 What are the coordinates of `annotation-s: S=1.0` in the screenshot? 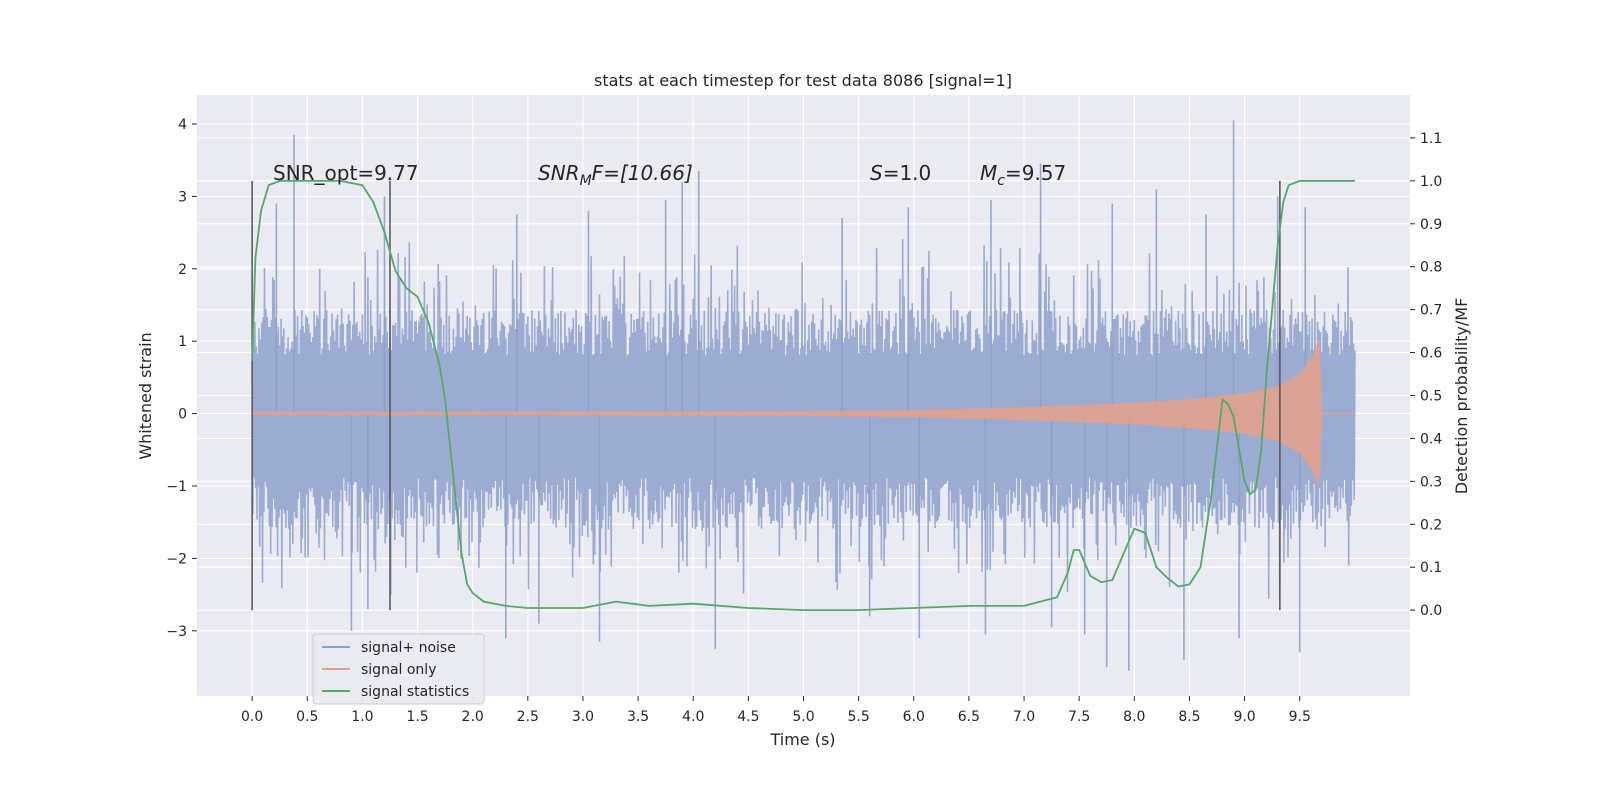 It's located at (900, 173).